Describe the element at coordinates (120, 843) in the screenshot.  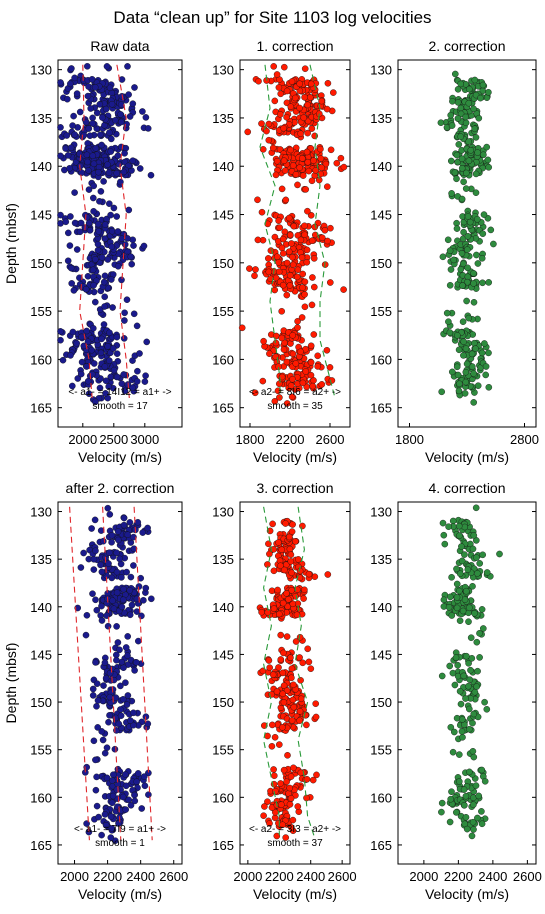
I see `panel-4-annotation: smooth = 1` at that location.